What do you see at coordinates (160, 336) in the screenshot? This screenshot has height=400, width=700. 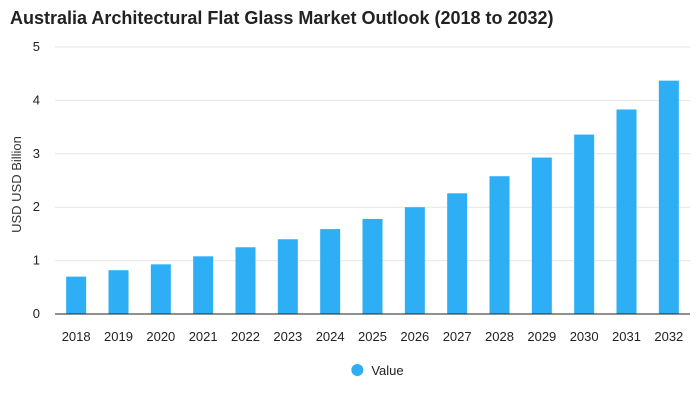 I see `x-tick-label: 2020` at bounding box center [160, 336].